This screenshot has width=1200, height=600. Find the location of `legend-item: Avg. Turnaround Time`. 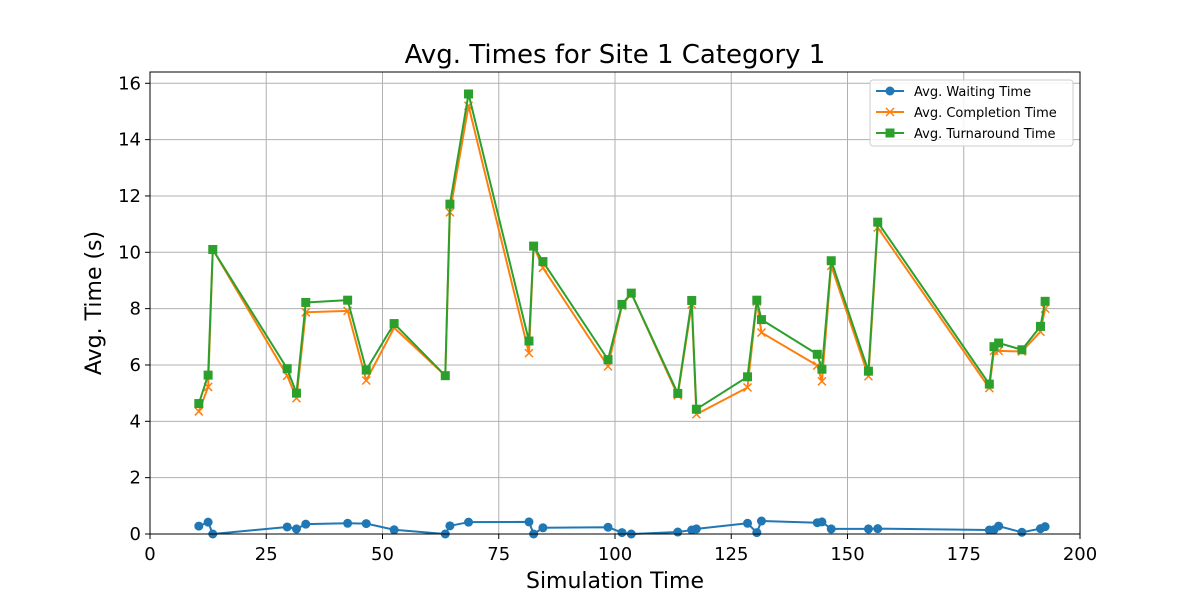

legend-item: Avg. Turnaround Time is located at coordinates (966, 134).